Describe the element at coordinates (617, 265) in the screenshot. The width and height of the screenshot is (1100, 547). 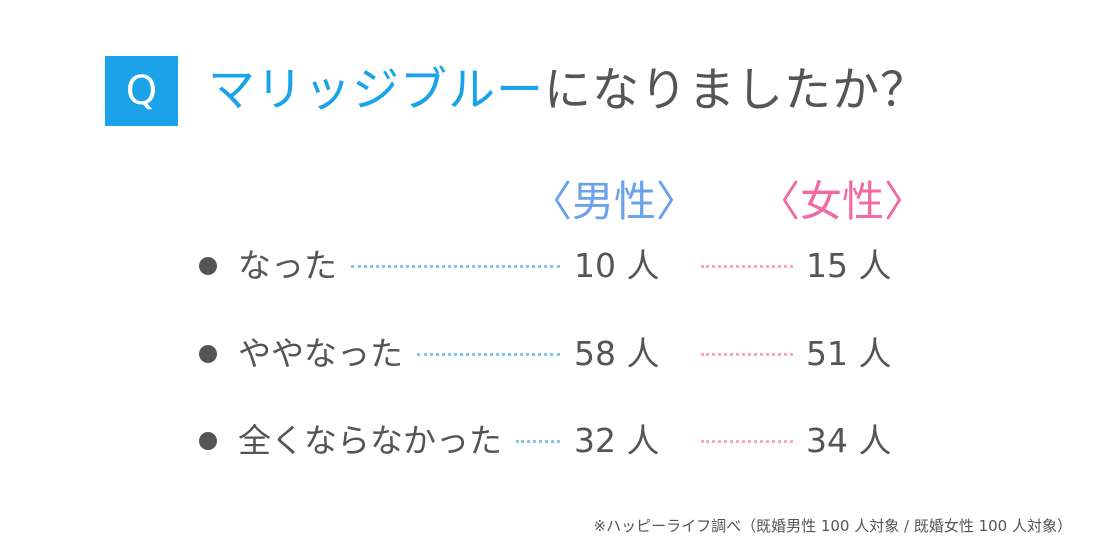
I see `male-value: 10 人` at that location.